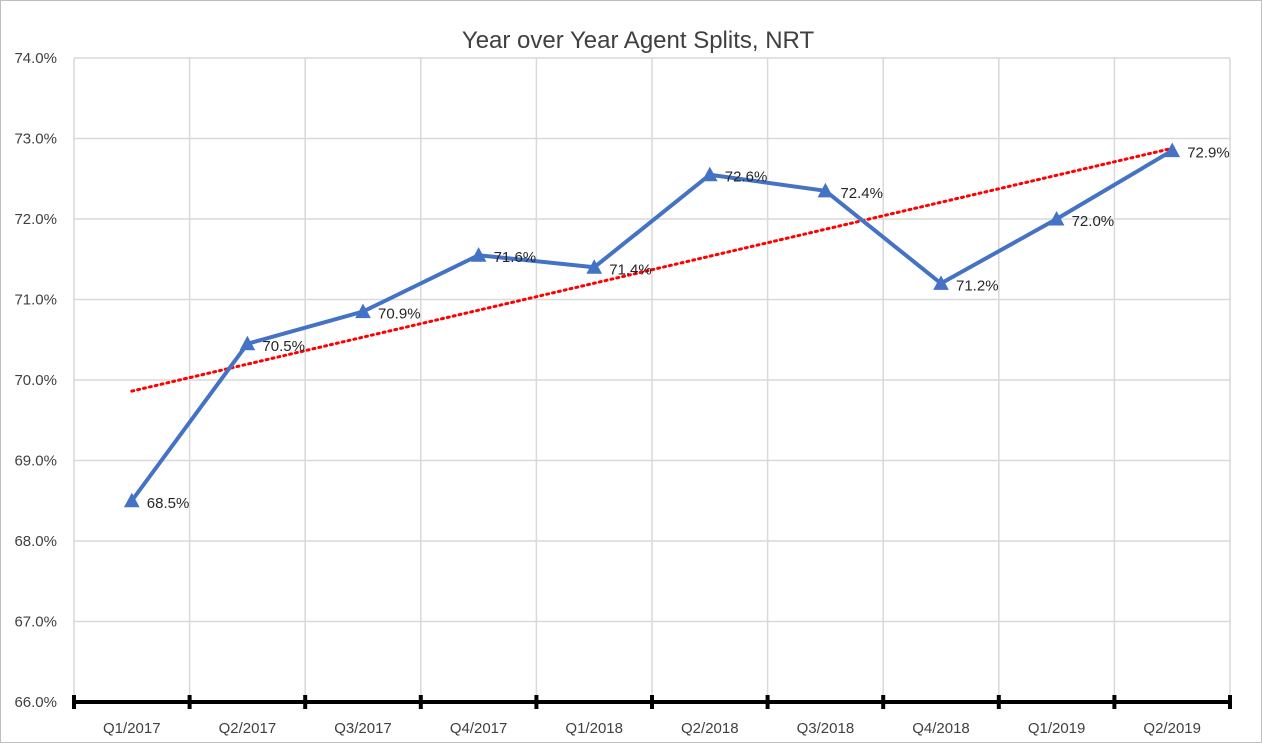 The height and width of the screenshot is (743, 1262). I want to click on chart-title: Year over Year Agent Splits, NRT, so click(638, 40).